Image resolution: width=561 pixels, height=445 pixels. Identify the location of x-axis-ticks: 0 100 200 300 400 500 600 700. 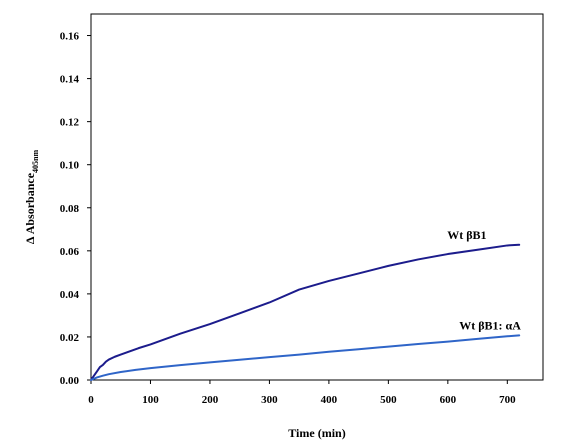
(302, 393).